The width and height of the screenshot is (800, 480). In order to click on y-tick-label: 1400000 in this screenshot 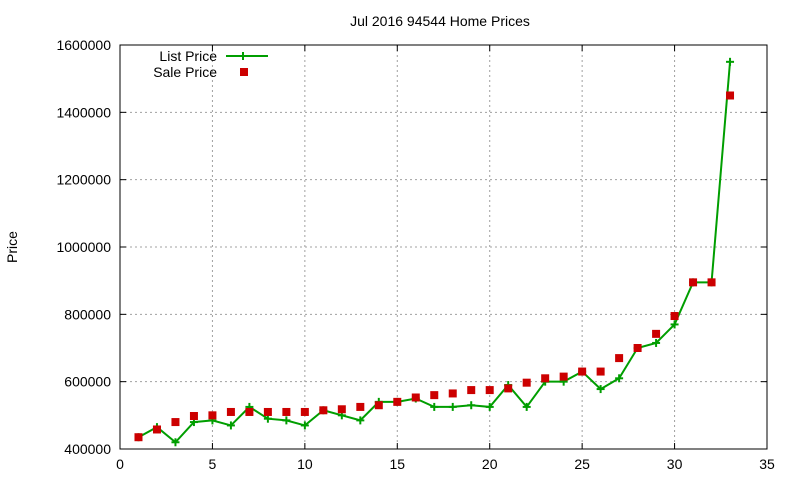, I will do `click(83, 112)`.